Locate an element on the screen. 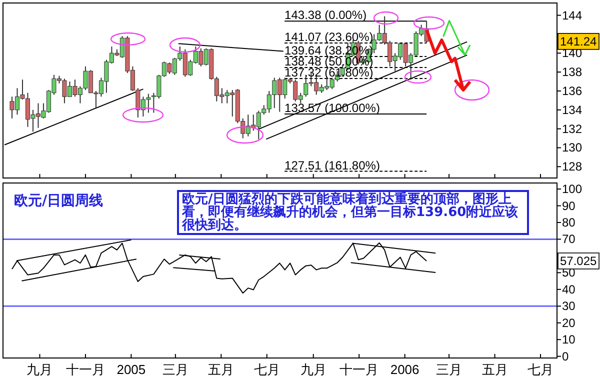 This screenshot has width=600, height=379. y-tick-label: 132 is located at coordinates (572, 129).